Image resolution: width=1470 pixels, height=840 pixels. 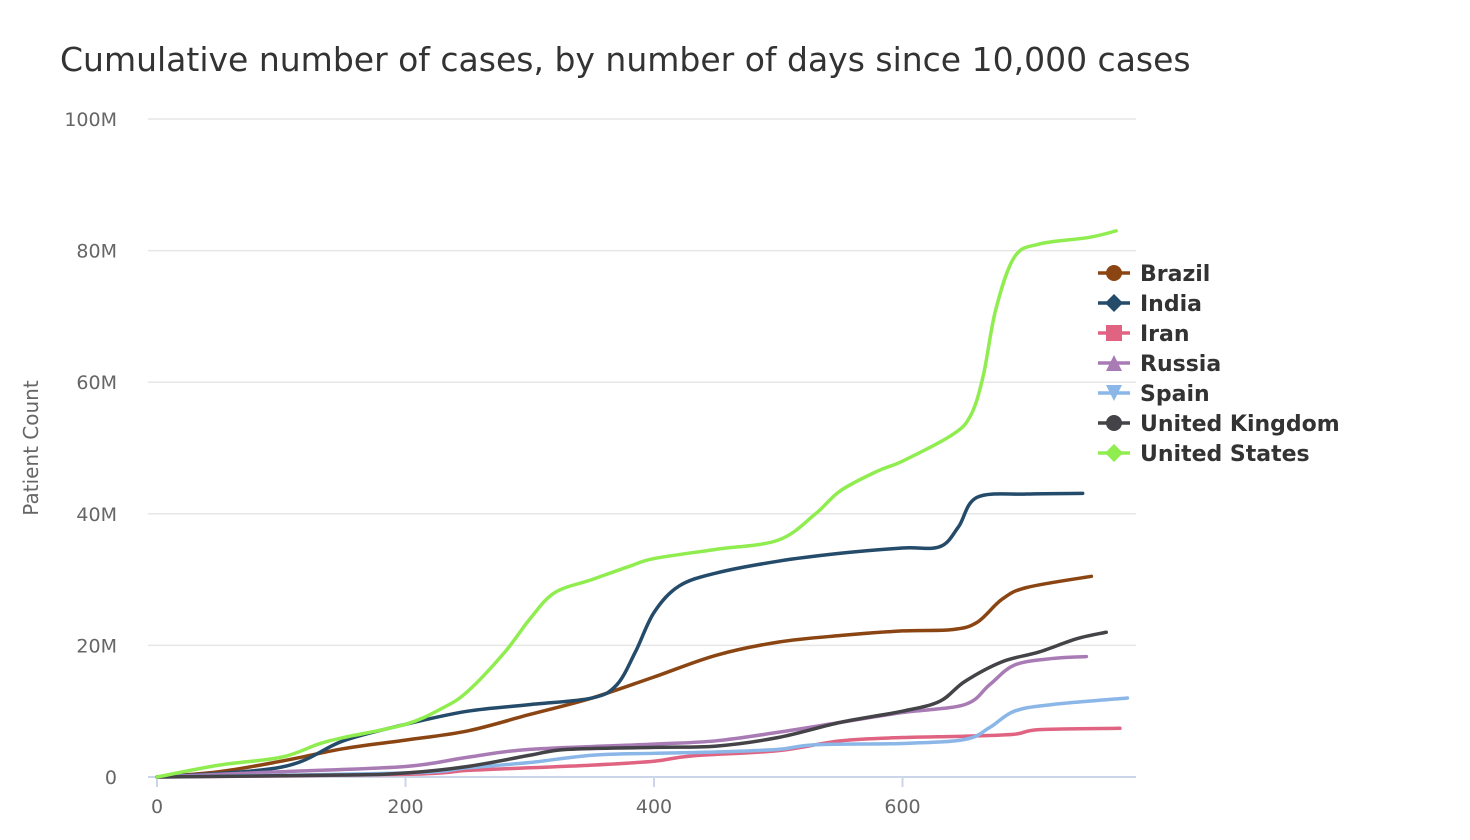 What do you see at coordinates (1225, 454) in the screenshot?
I see `legend-label: United States` at bounding box center [1225, 454].